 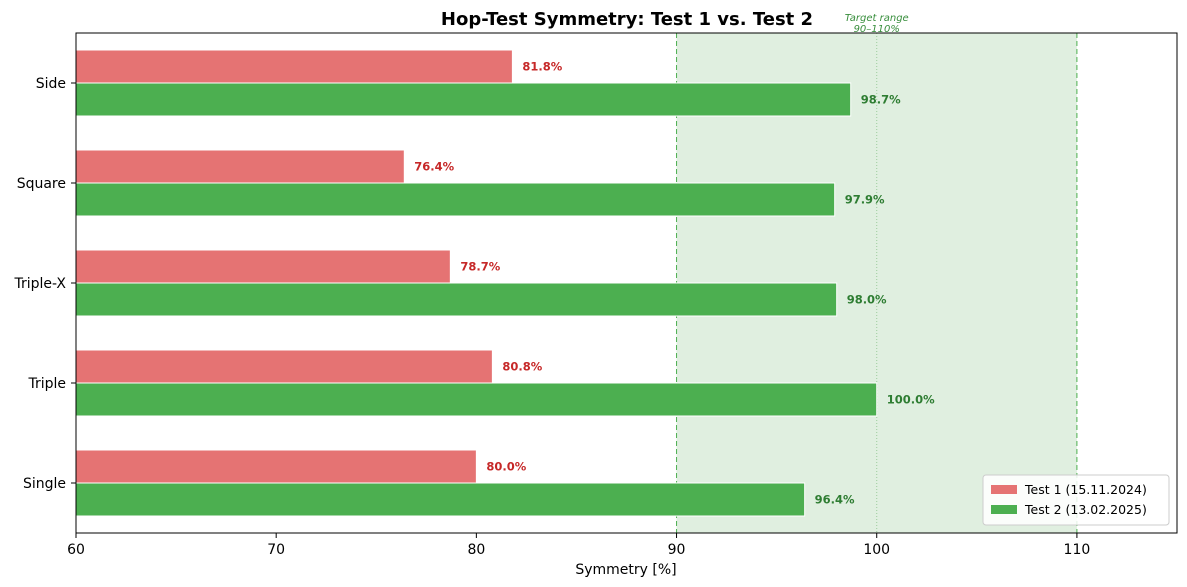 What do you see at coordinates (522, 367) in the screenshot?
I see `bar-value-label: 80.8%` at bounding box center [522, 367].